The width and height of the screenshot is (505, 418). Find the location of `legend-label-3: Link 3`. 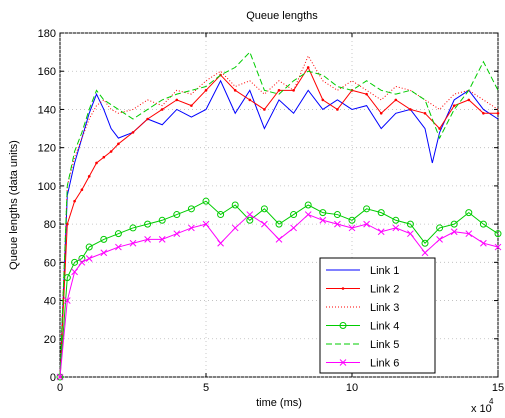

legend-label-3: Link 3 is located at coordinates (384, 308).